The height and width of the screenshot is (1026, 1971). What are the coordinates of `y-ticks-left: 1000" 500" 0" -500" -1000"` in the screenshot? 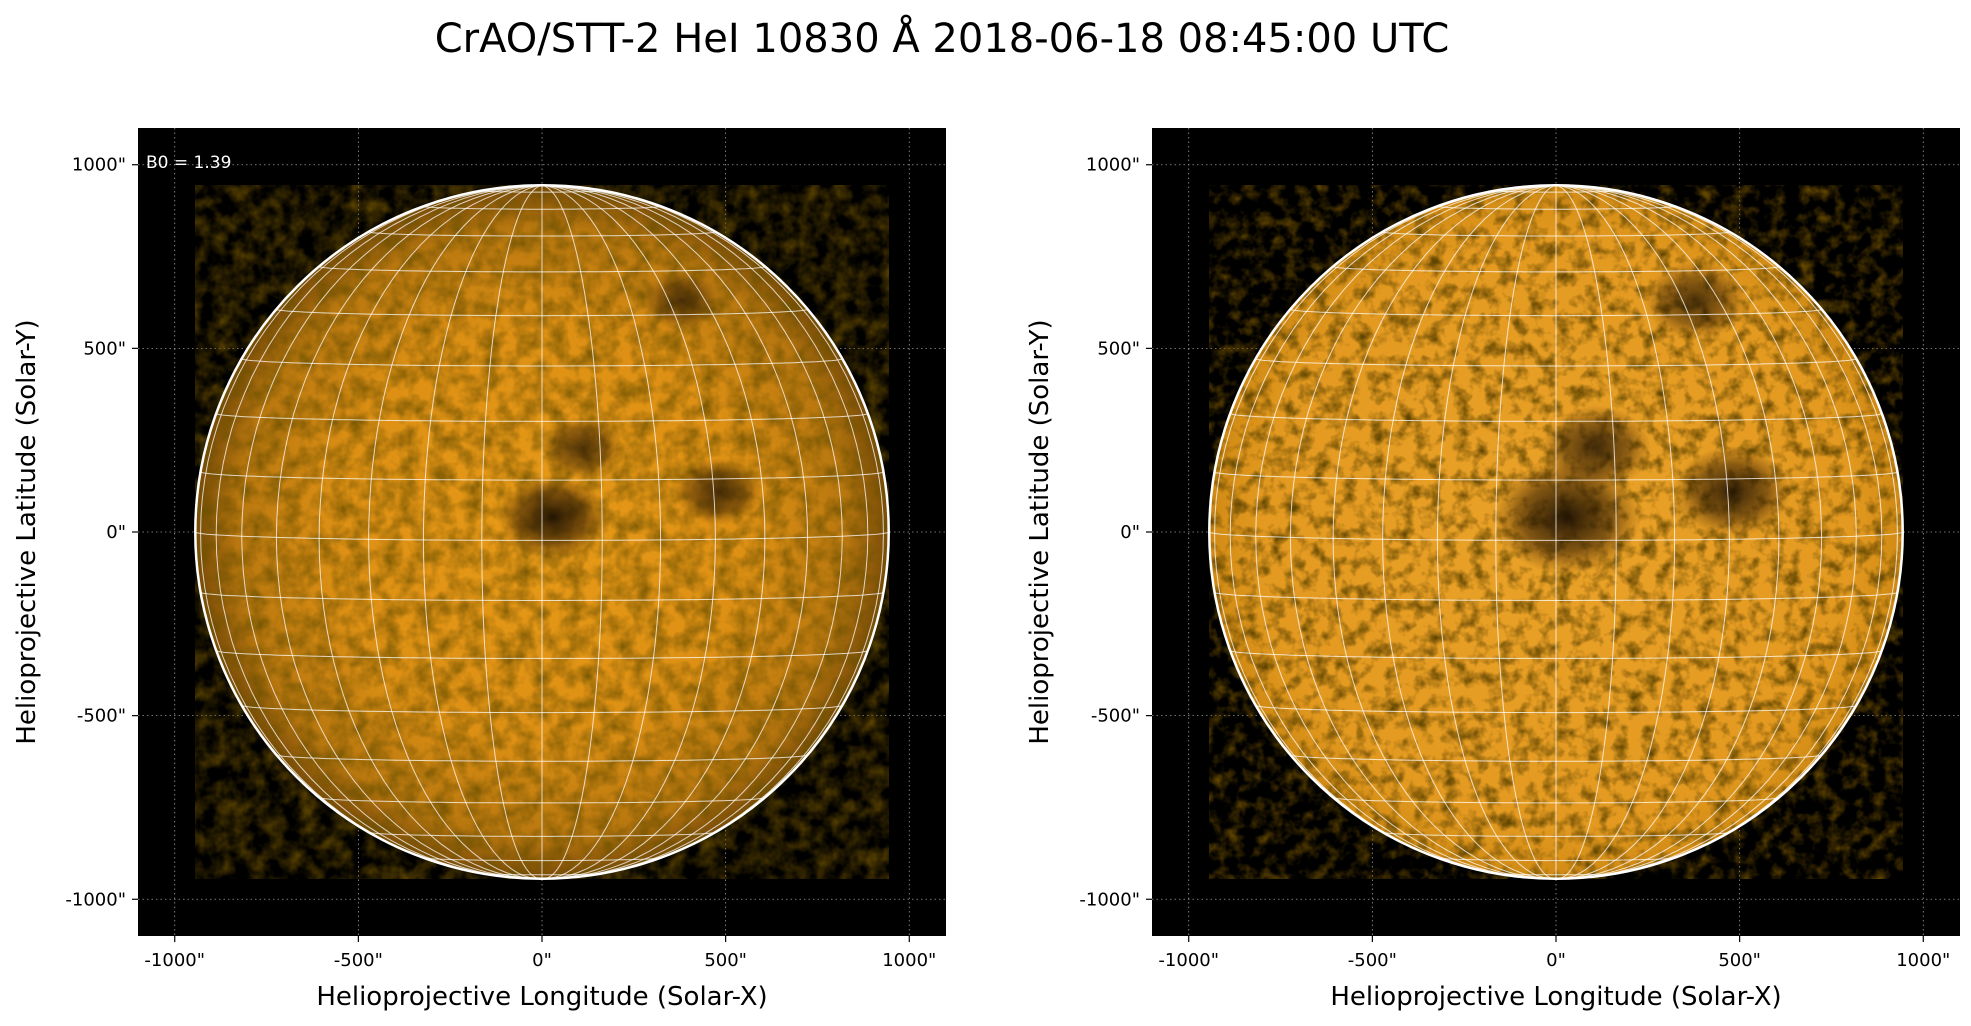 It's located at (101, 532).